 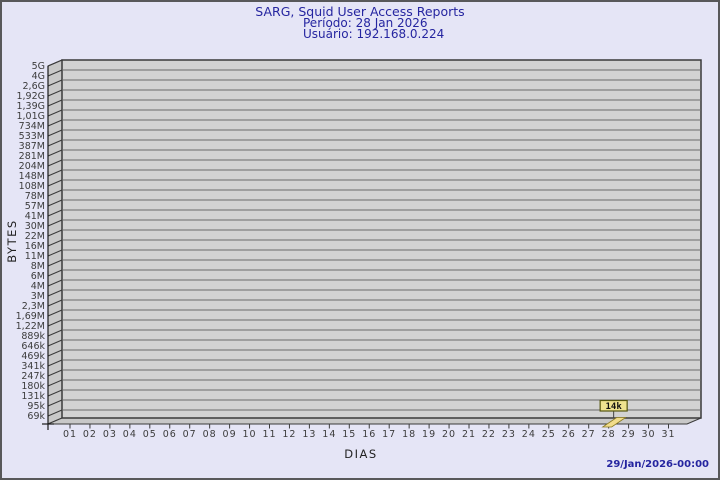 What do you see at coordinates (38, 66) in the screenshot?
I see `y-tick-label: 5G` at bounding box center [38, 66].